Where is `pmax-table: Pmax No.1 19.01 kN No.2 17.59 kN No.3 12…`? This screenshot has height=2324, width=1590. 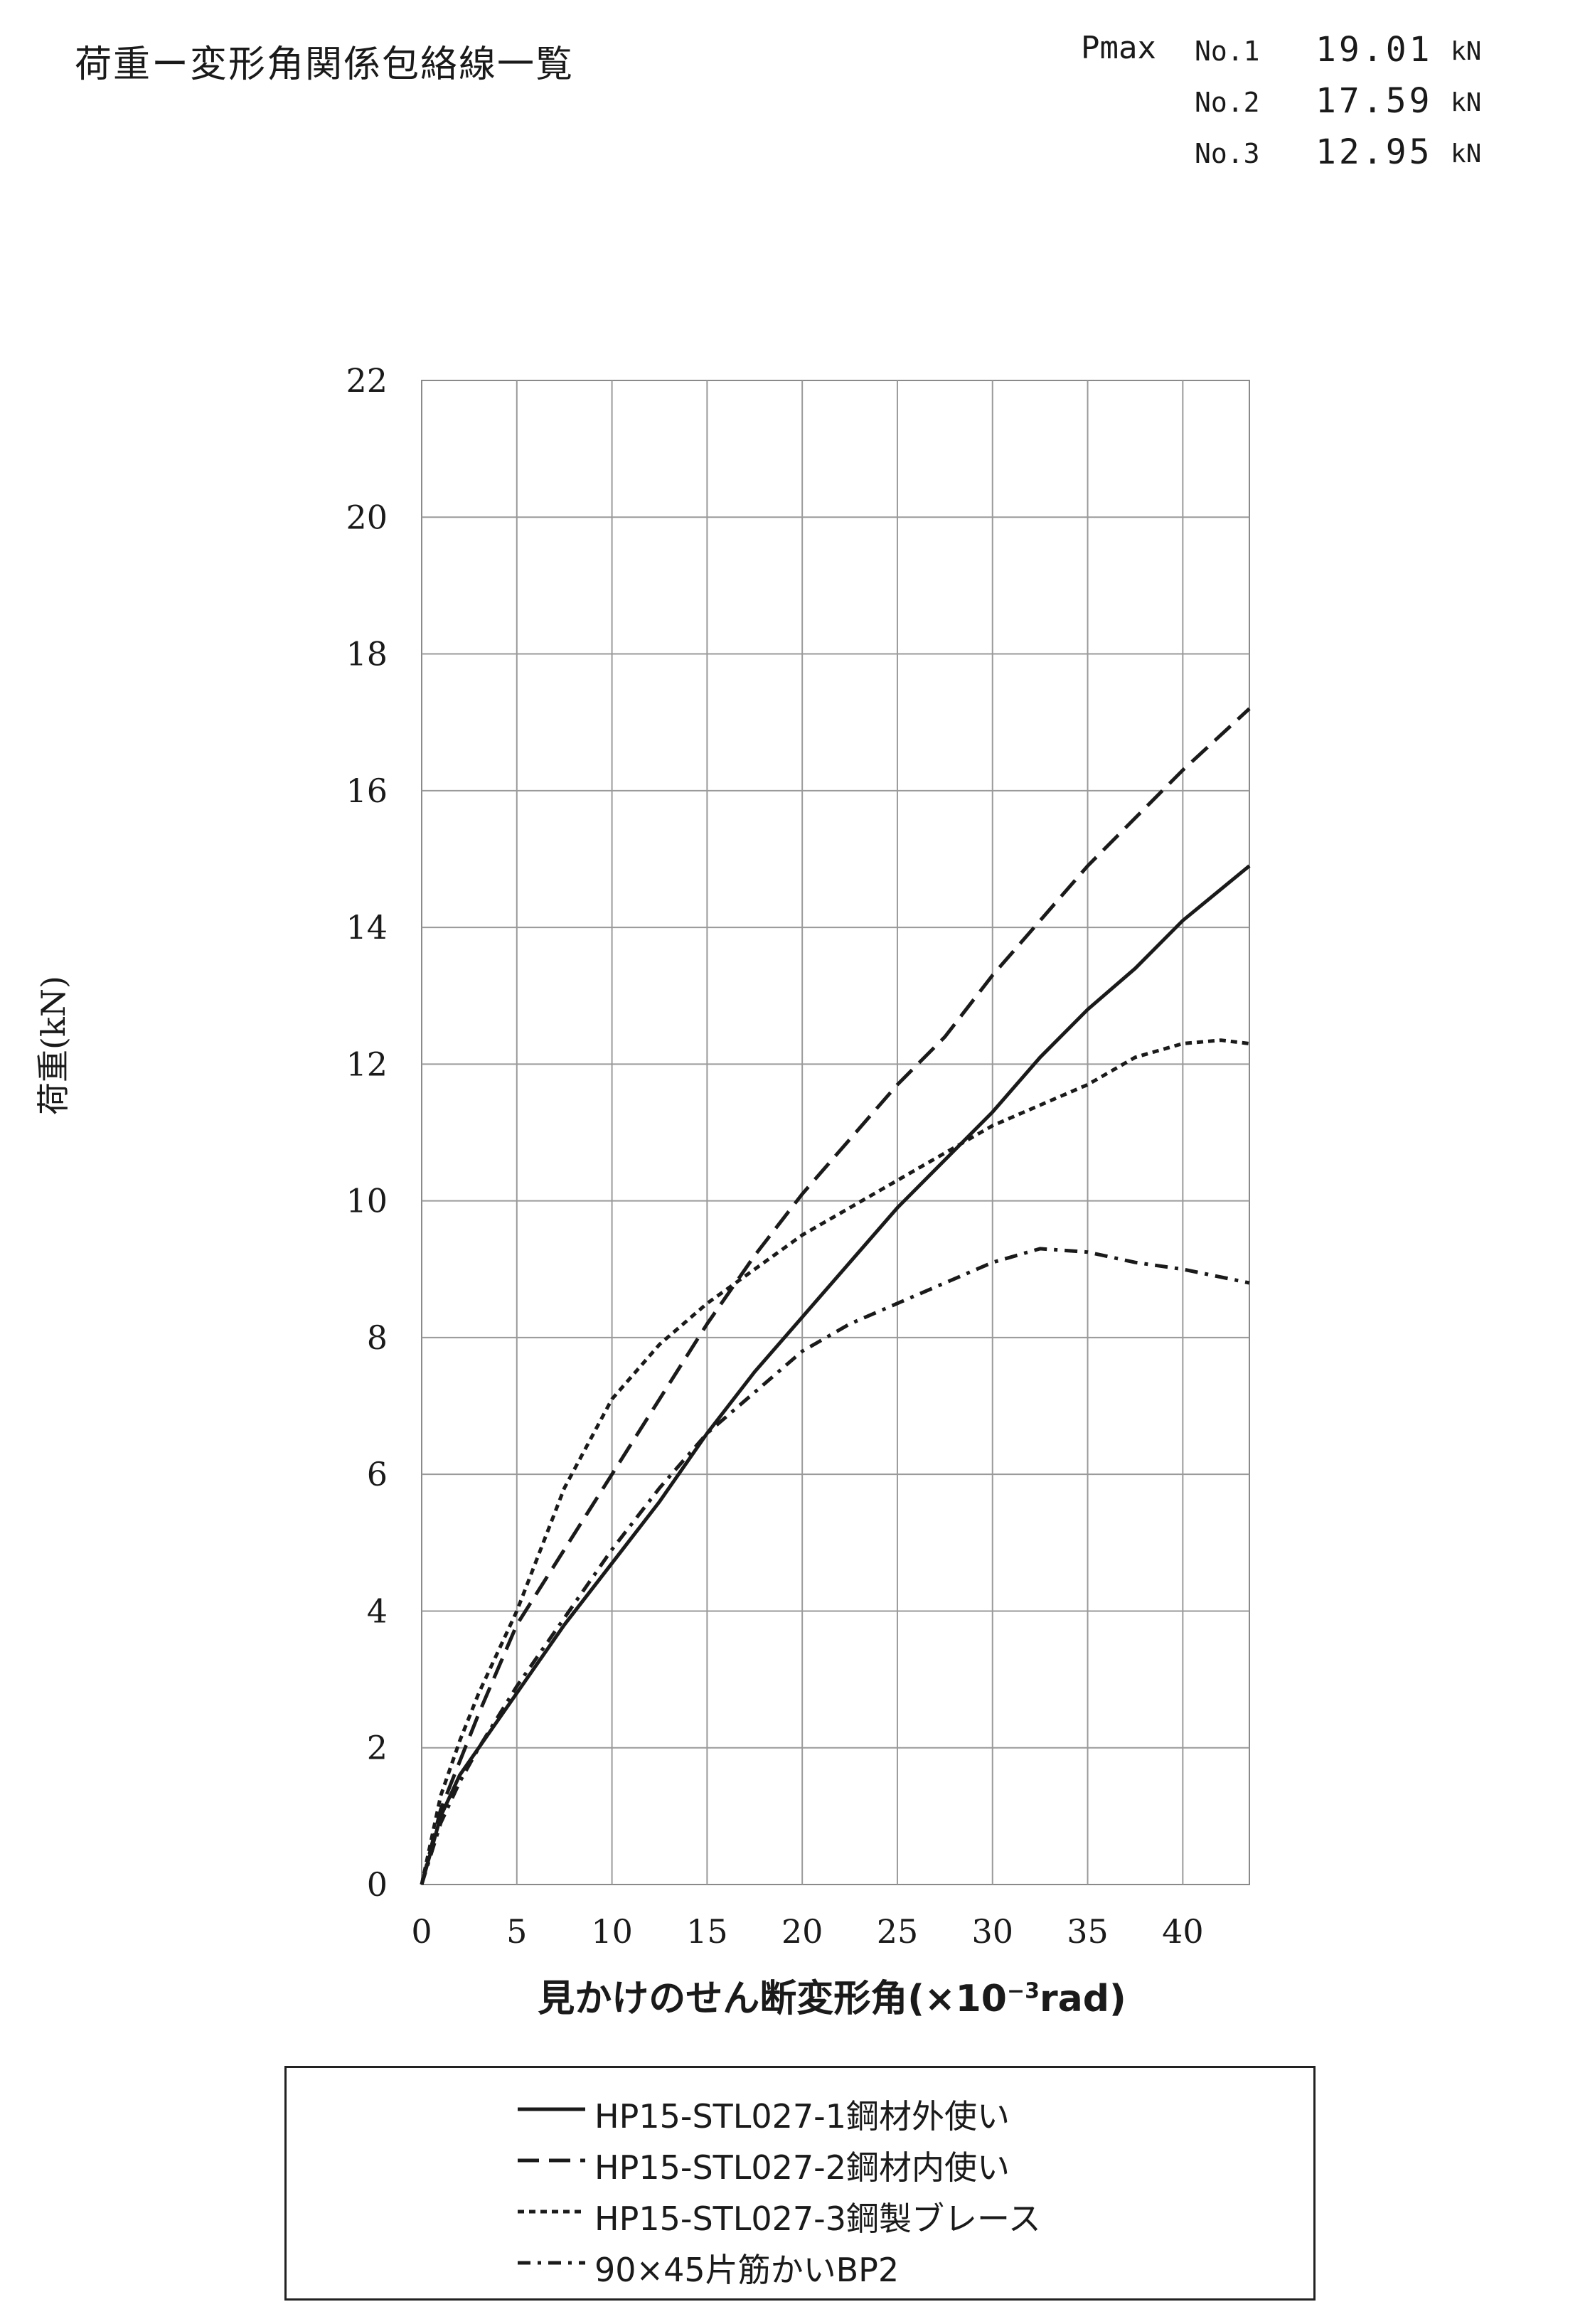 pmax-table: Pmax No.1 19.01 kN No.2 17.59 kN No.3 12… is located at coordinates (1308, 106).